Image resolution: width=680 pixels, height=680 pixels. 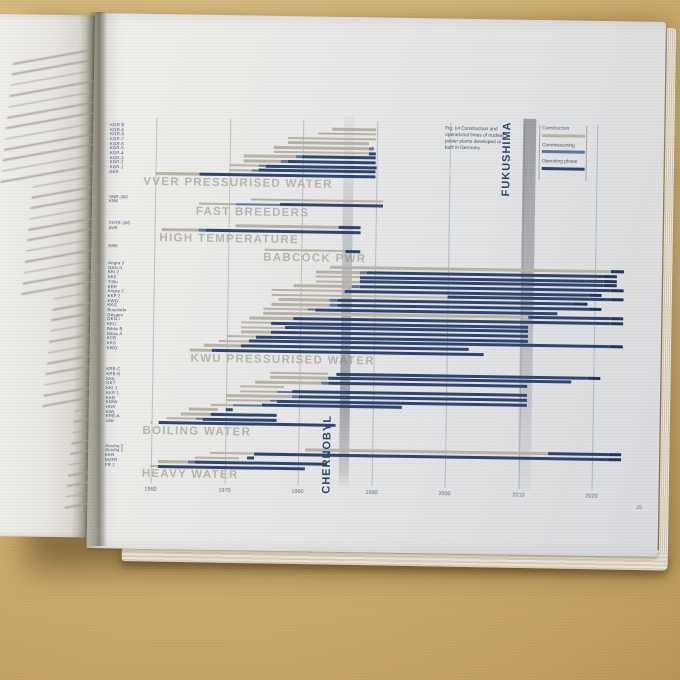 What do you see at coordinates (48, 293) in the screenshot?
I see `left-page-blurred-text` at bounding box center [48, 293].